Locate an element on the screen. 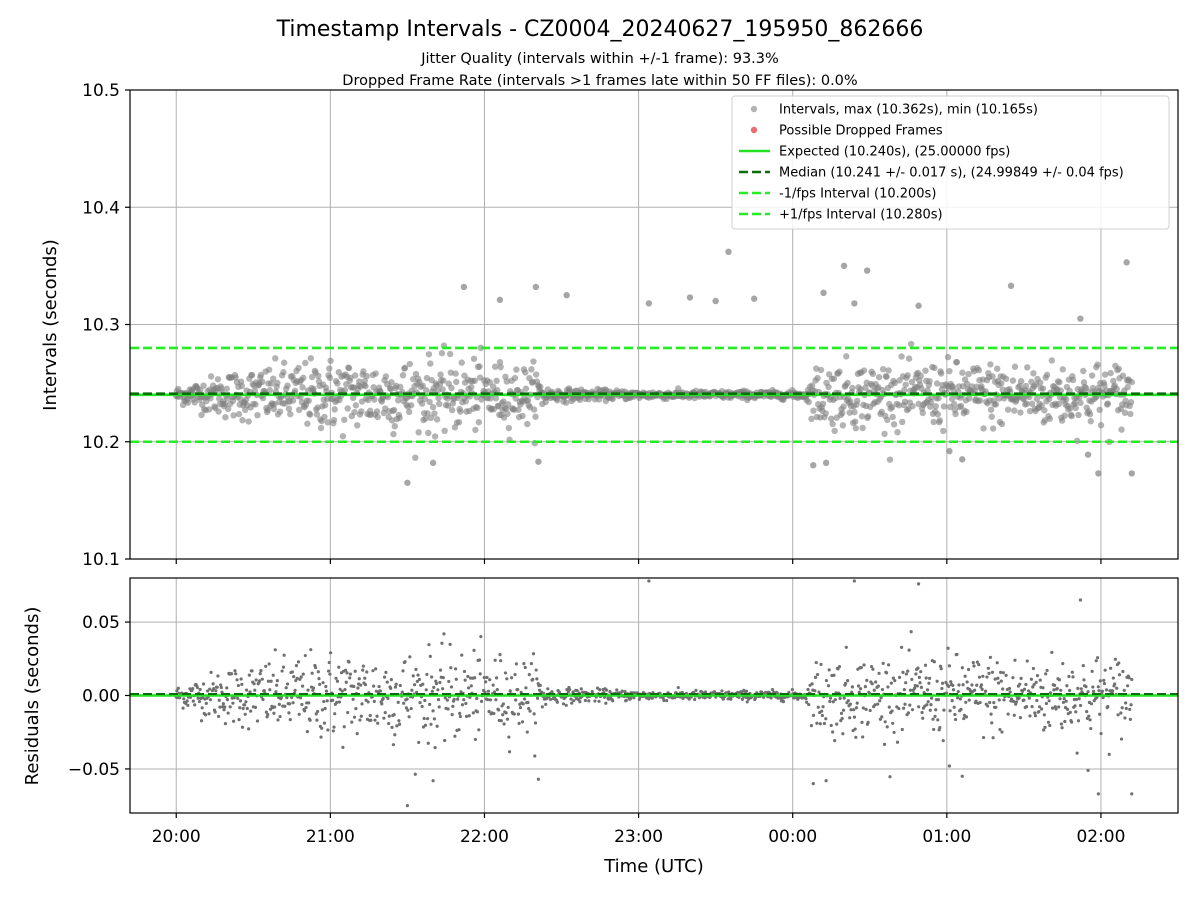  x-tick-label: 22:00 is located at coordinates (484, 837).